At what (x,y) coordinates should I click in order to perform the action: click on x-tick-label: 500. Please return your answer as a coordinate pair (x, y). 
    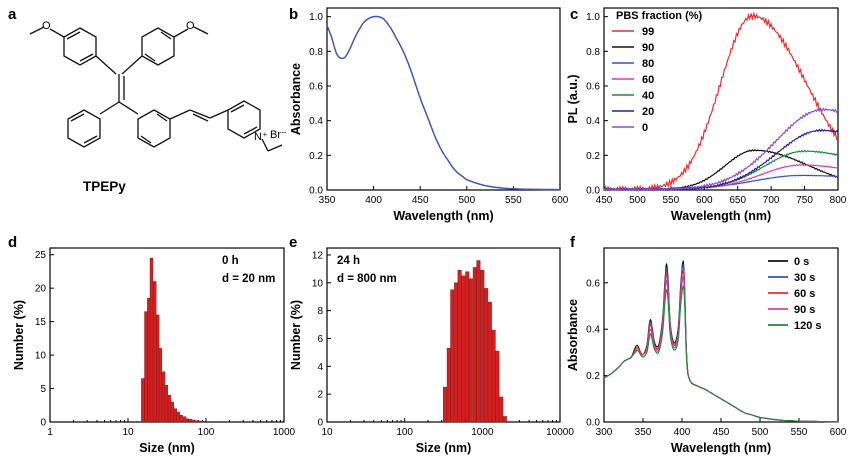
    Looking at the image, I should click on (637, 200).